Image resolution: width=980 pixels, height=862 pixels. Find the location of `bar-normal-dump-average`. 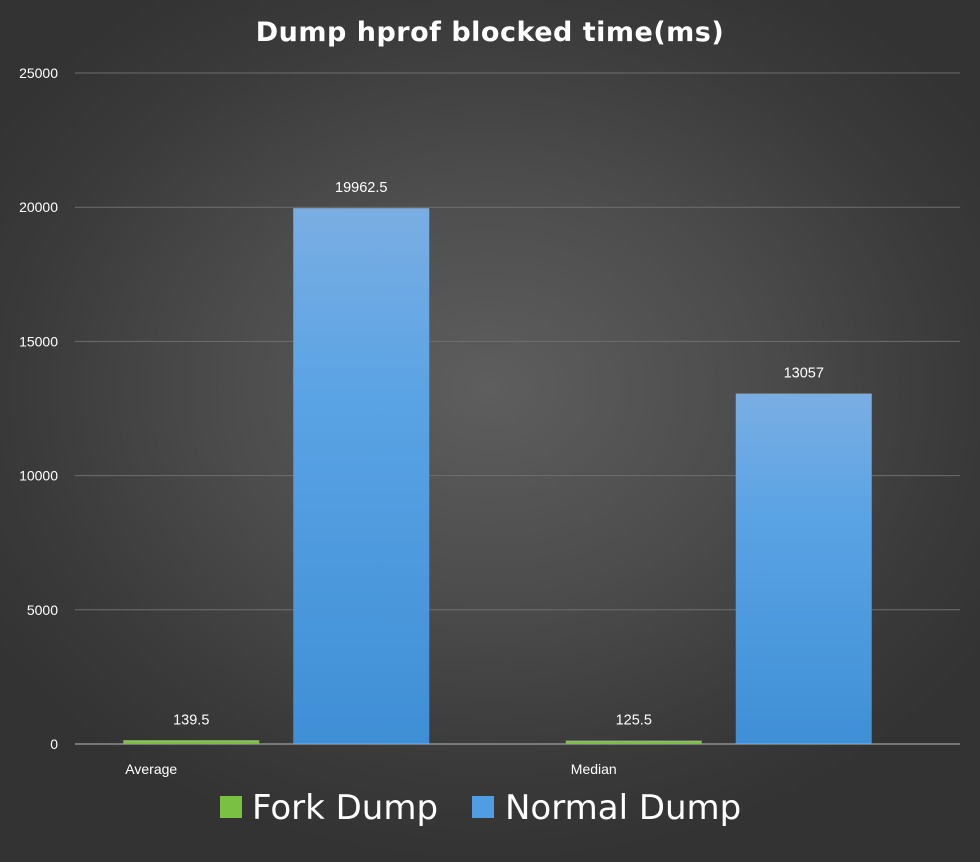

bar-normal-dump-average is located at coordinates (361, 476).